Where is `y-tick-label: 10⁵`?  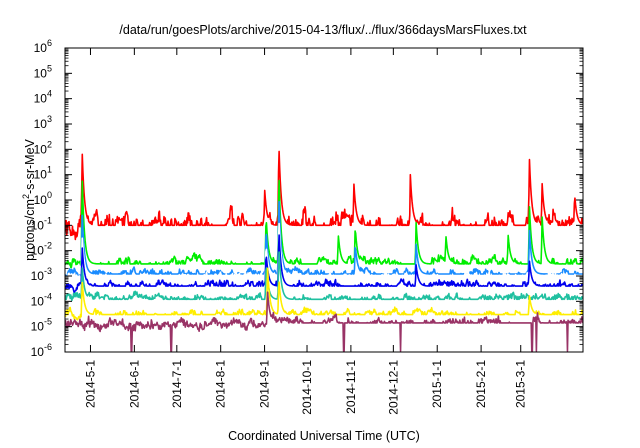
y-tick-label: 10⁵ is located at coordinates (43, 71).